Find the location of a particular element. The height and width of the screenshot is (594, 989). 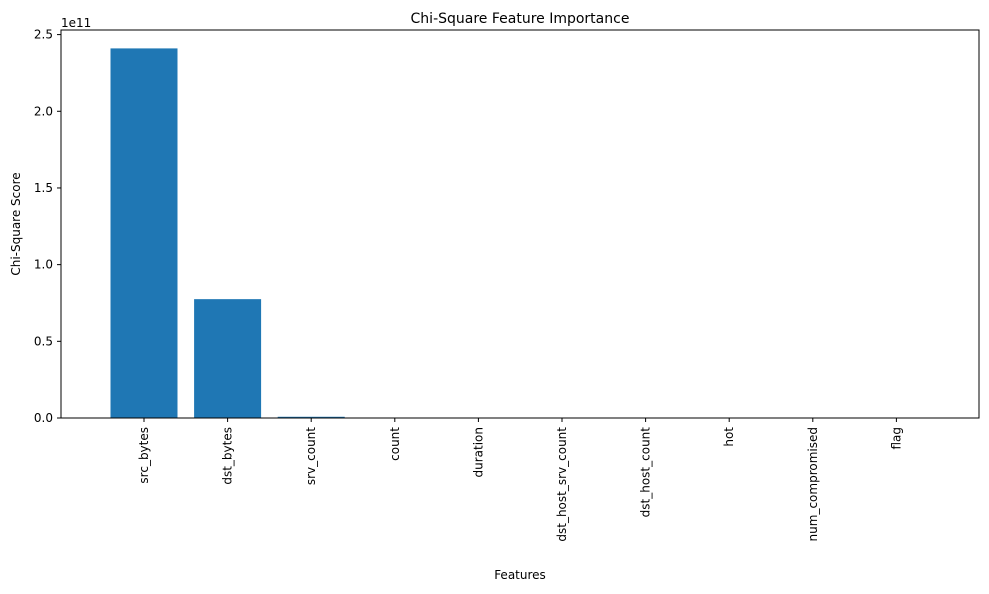

y-tick-label: 0.0 is located at coordinates (43, 418).